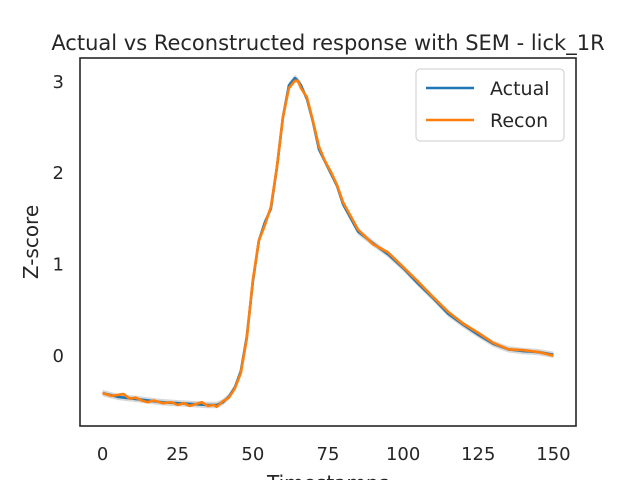 The image size is (640, 480). What do you see at coordinates (58, 356) in the screenshot?
I see `y-tick-label: 0` at bounding box center [58, 356].